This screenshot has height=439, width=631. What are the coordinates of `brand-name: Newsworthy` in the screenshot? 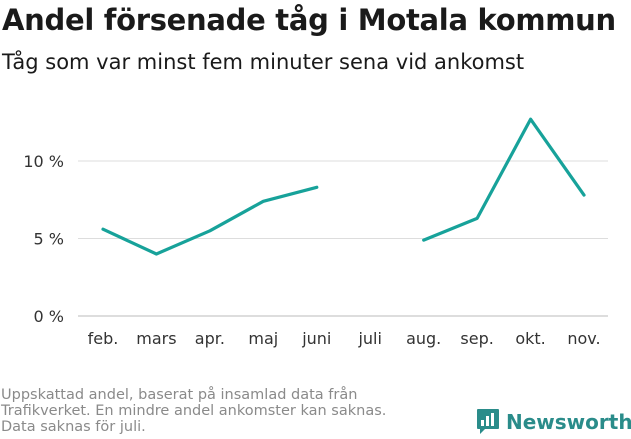 It's located at (568, 421).